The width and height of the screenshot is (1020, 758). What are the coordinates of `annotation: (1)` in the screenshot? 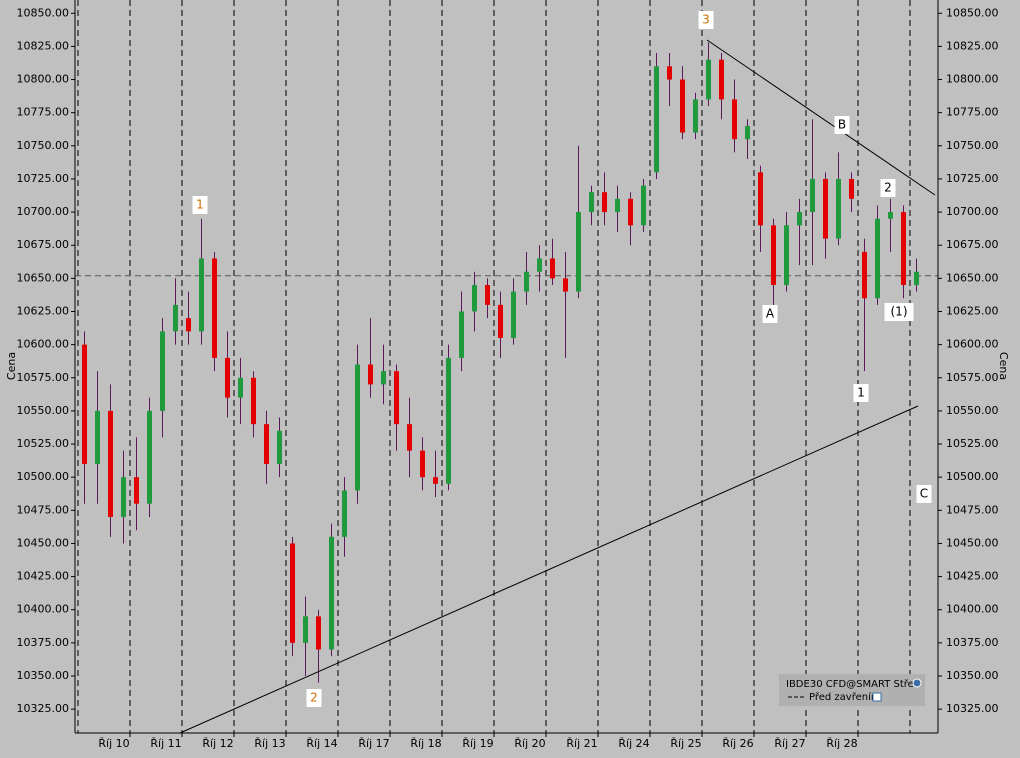 It's located at (899, 312).